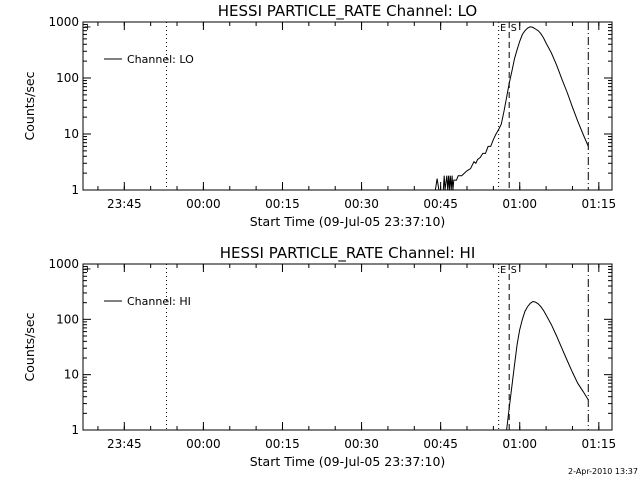 Image resolution: width=640 pixels, height=480 pixels. What do you see at coordinates (160, 59) in the screenshot?
I see `legend-entry: Channel: LO` at bounding box center [160, 59].